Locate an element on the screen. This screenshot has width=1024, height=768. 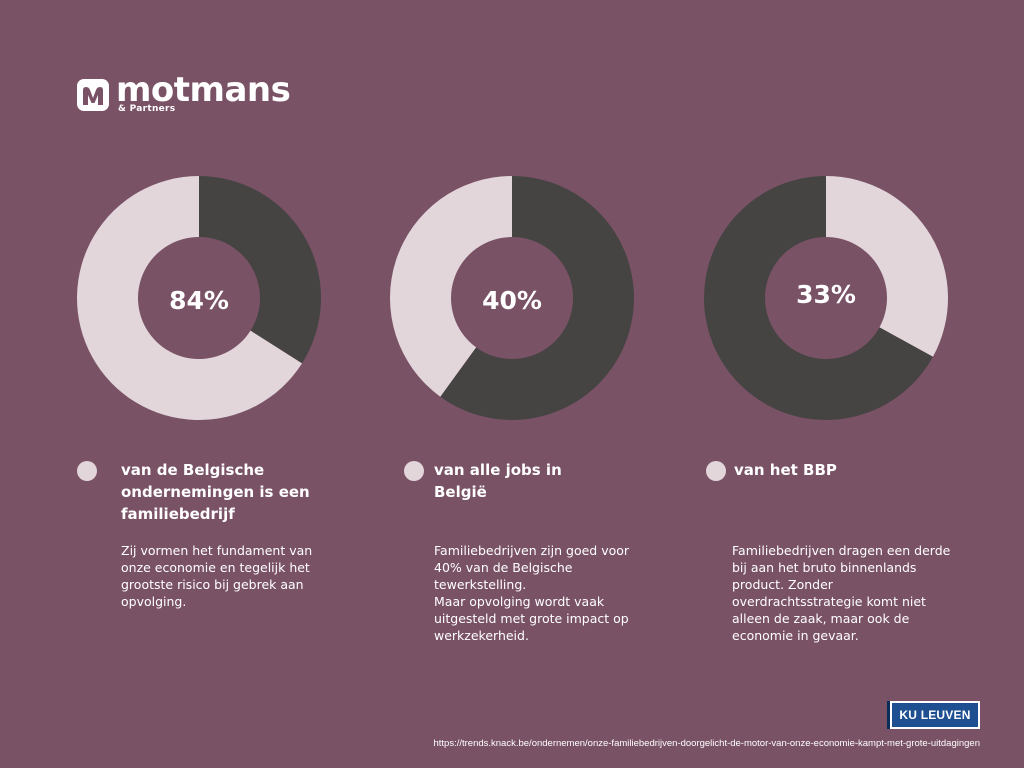
logo-text: motmans is located at coordinates (203, 90).